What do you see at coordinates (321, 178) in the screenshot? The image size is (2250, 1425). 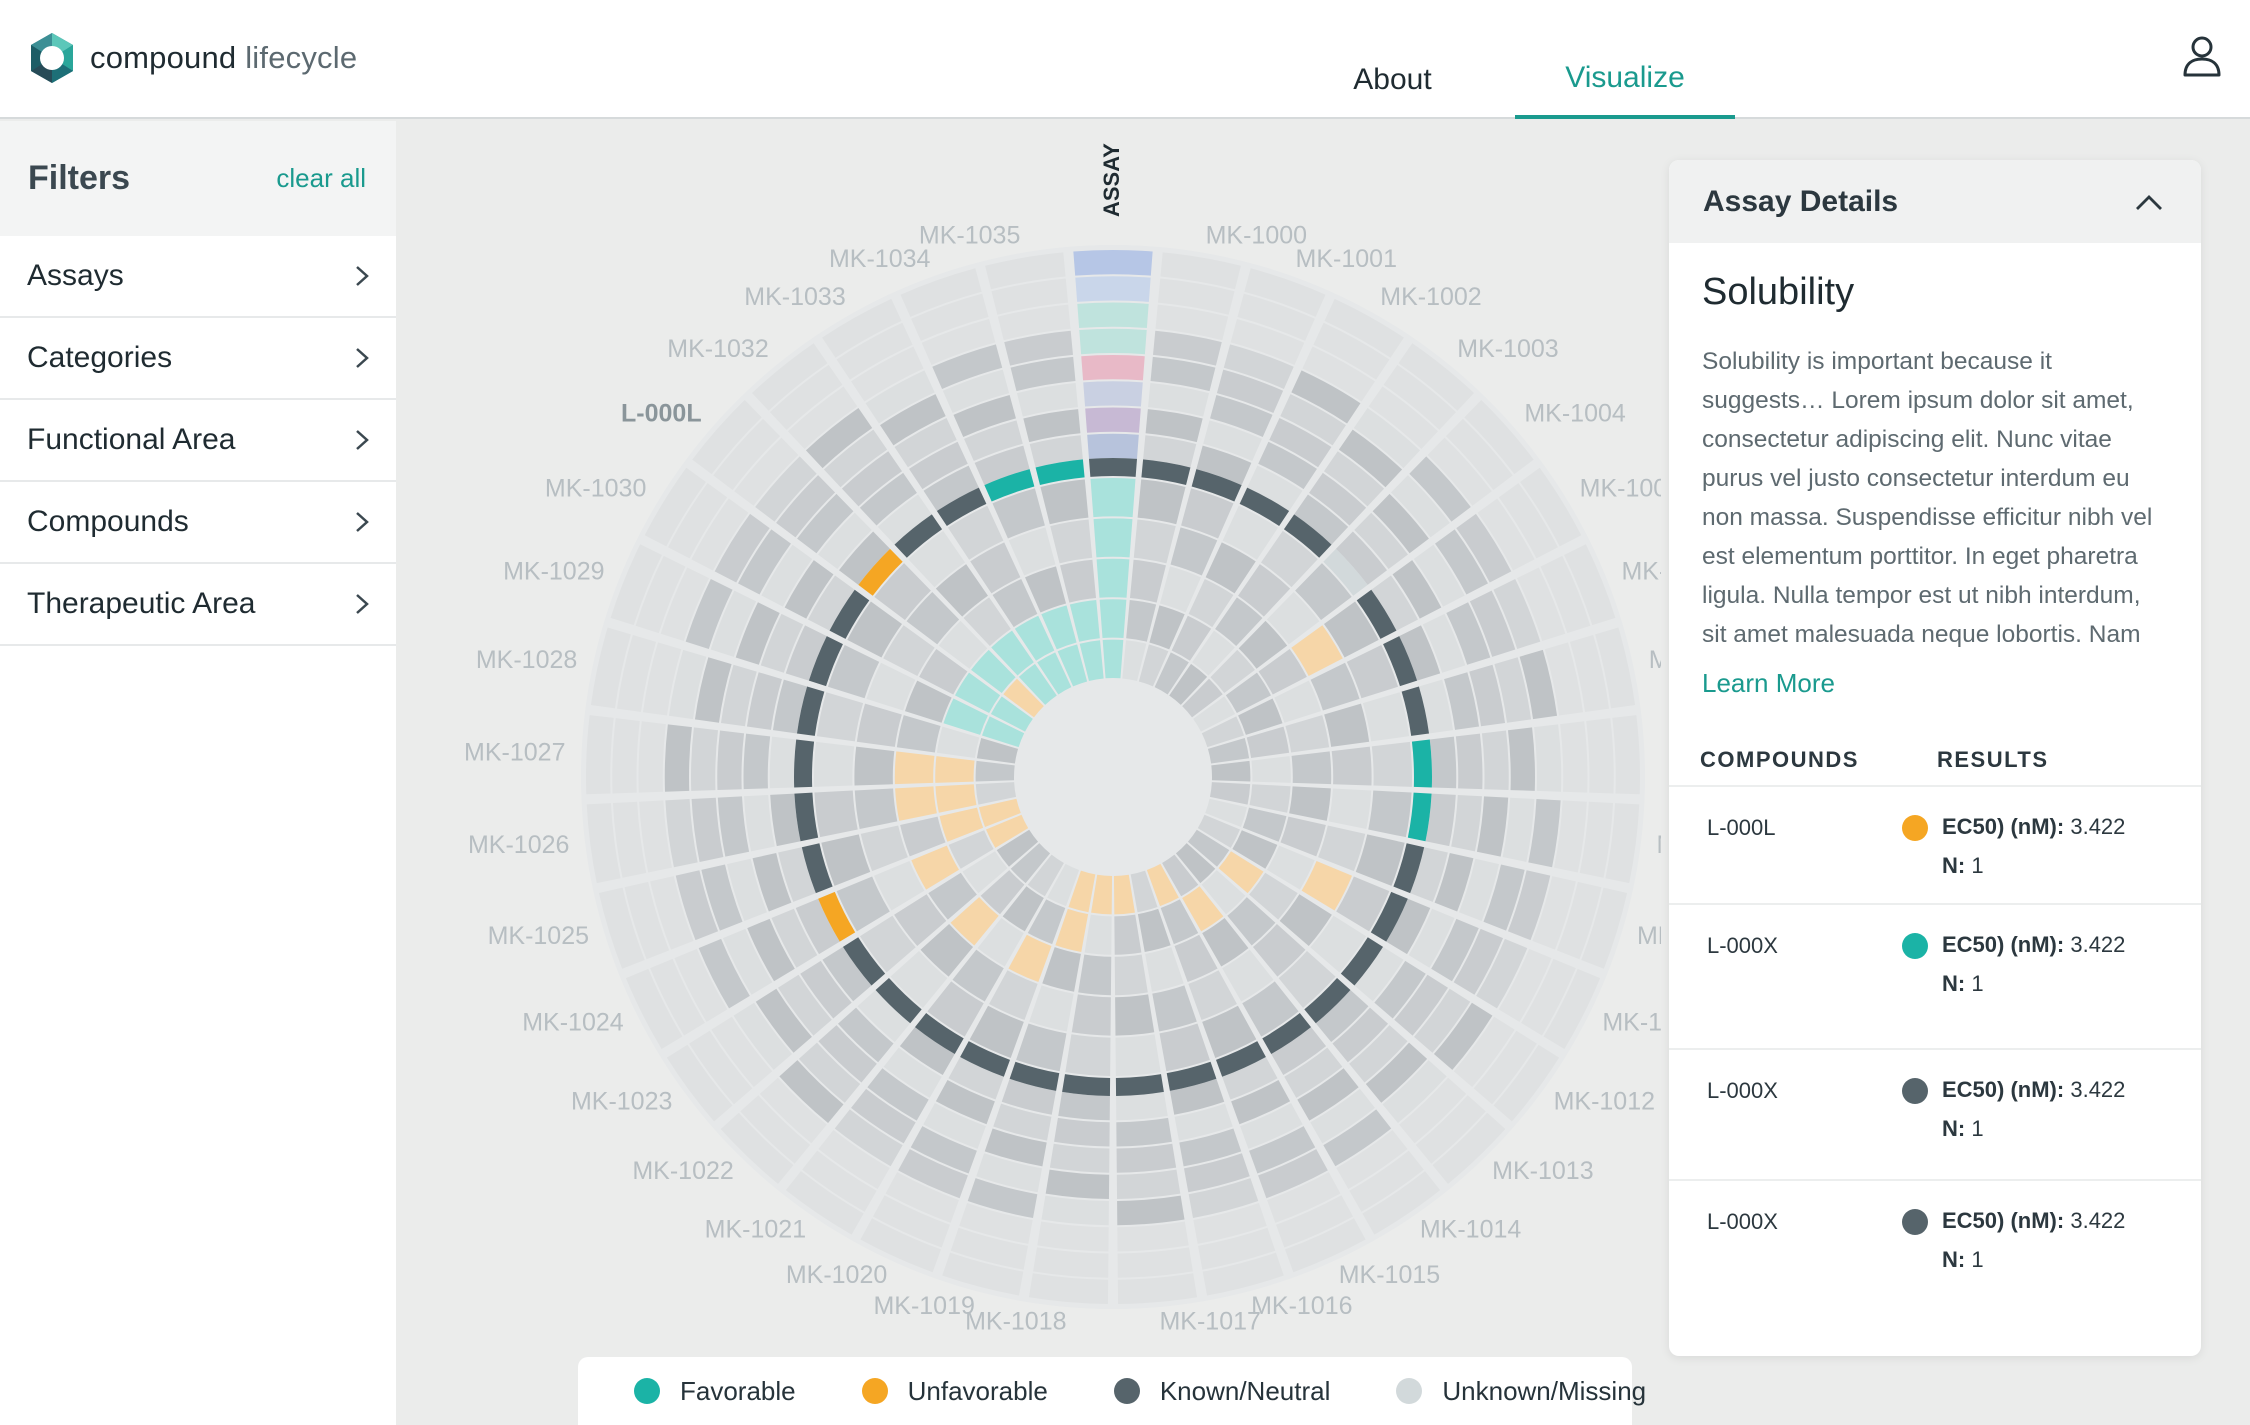 I see `clear-all-link: clear all` at bounding box center [321, 178].